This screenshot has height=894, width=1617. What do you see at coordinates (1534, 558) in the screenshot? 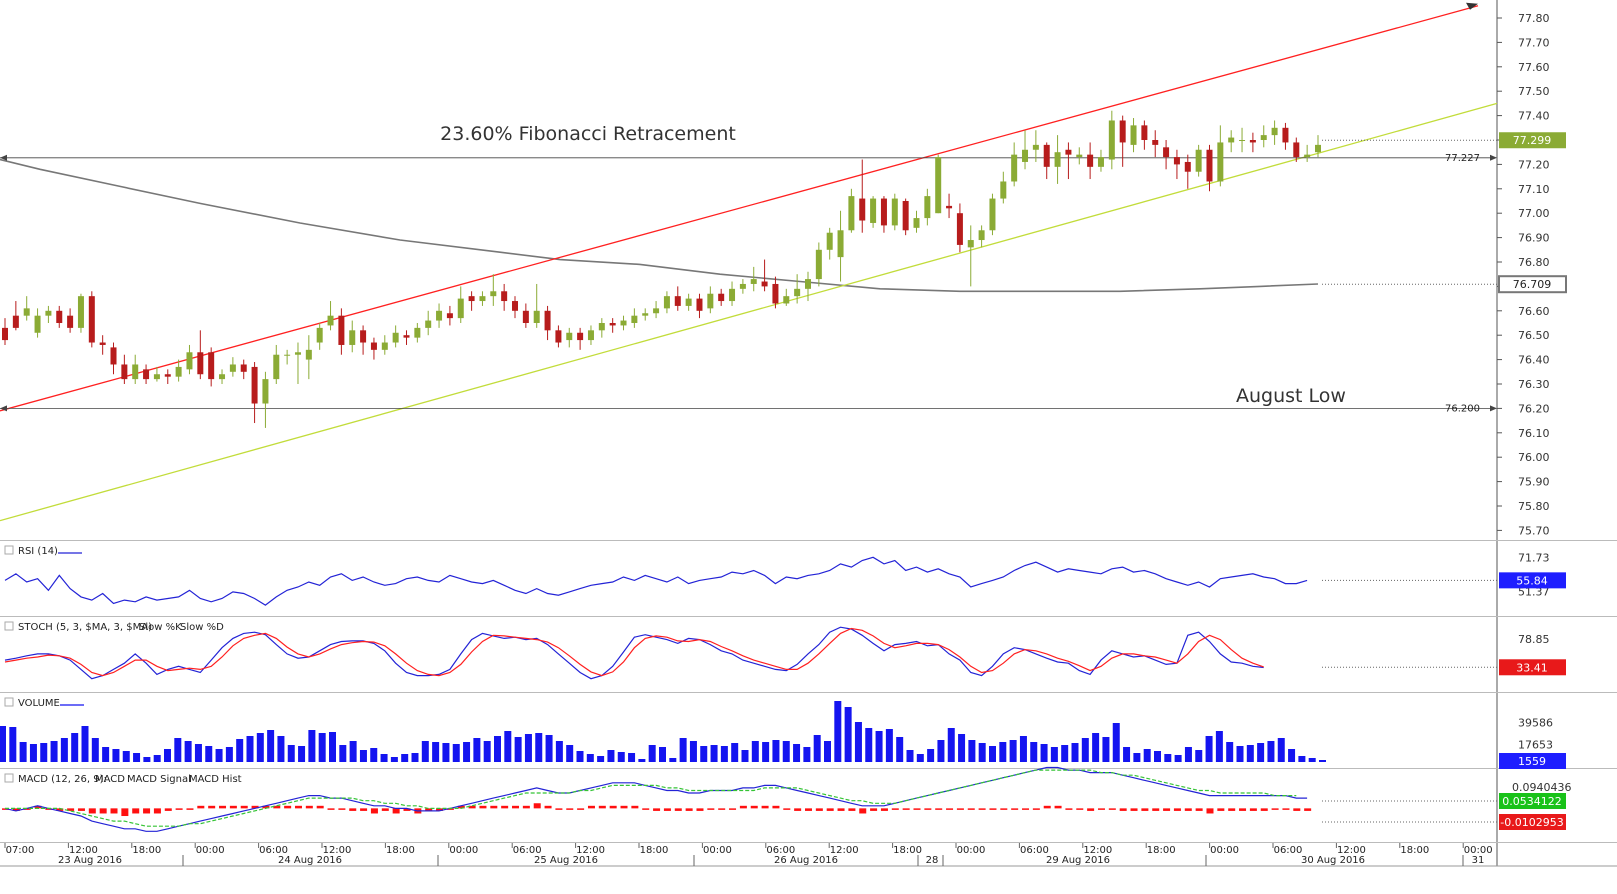
I see `rsi-tick-label: 71.73` at bounding box center [1534, 558].